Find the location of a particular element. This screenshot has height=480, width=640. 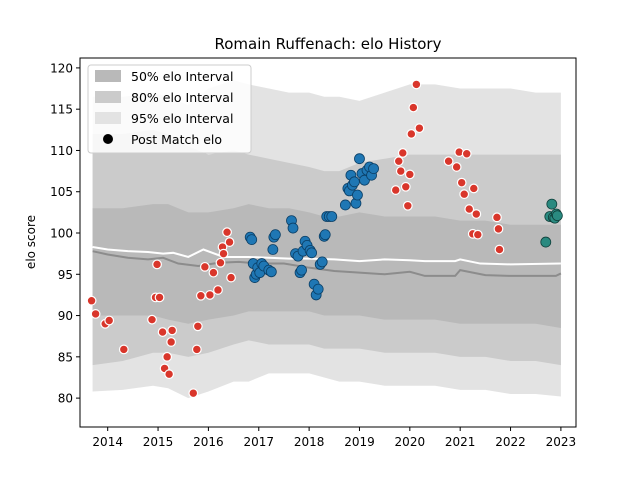

x-tick-label: 2014 is located at coordinates (107, 442).